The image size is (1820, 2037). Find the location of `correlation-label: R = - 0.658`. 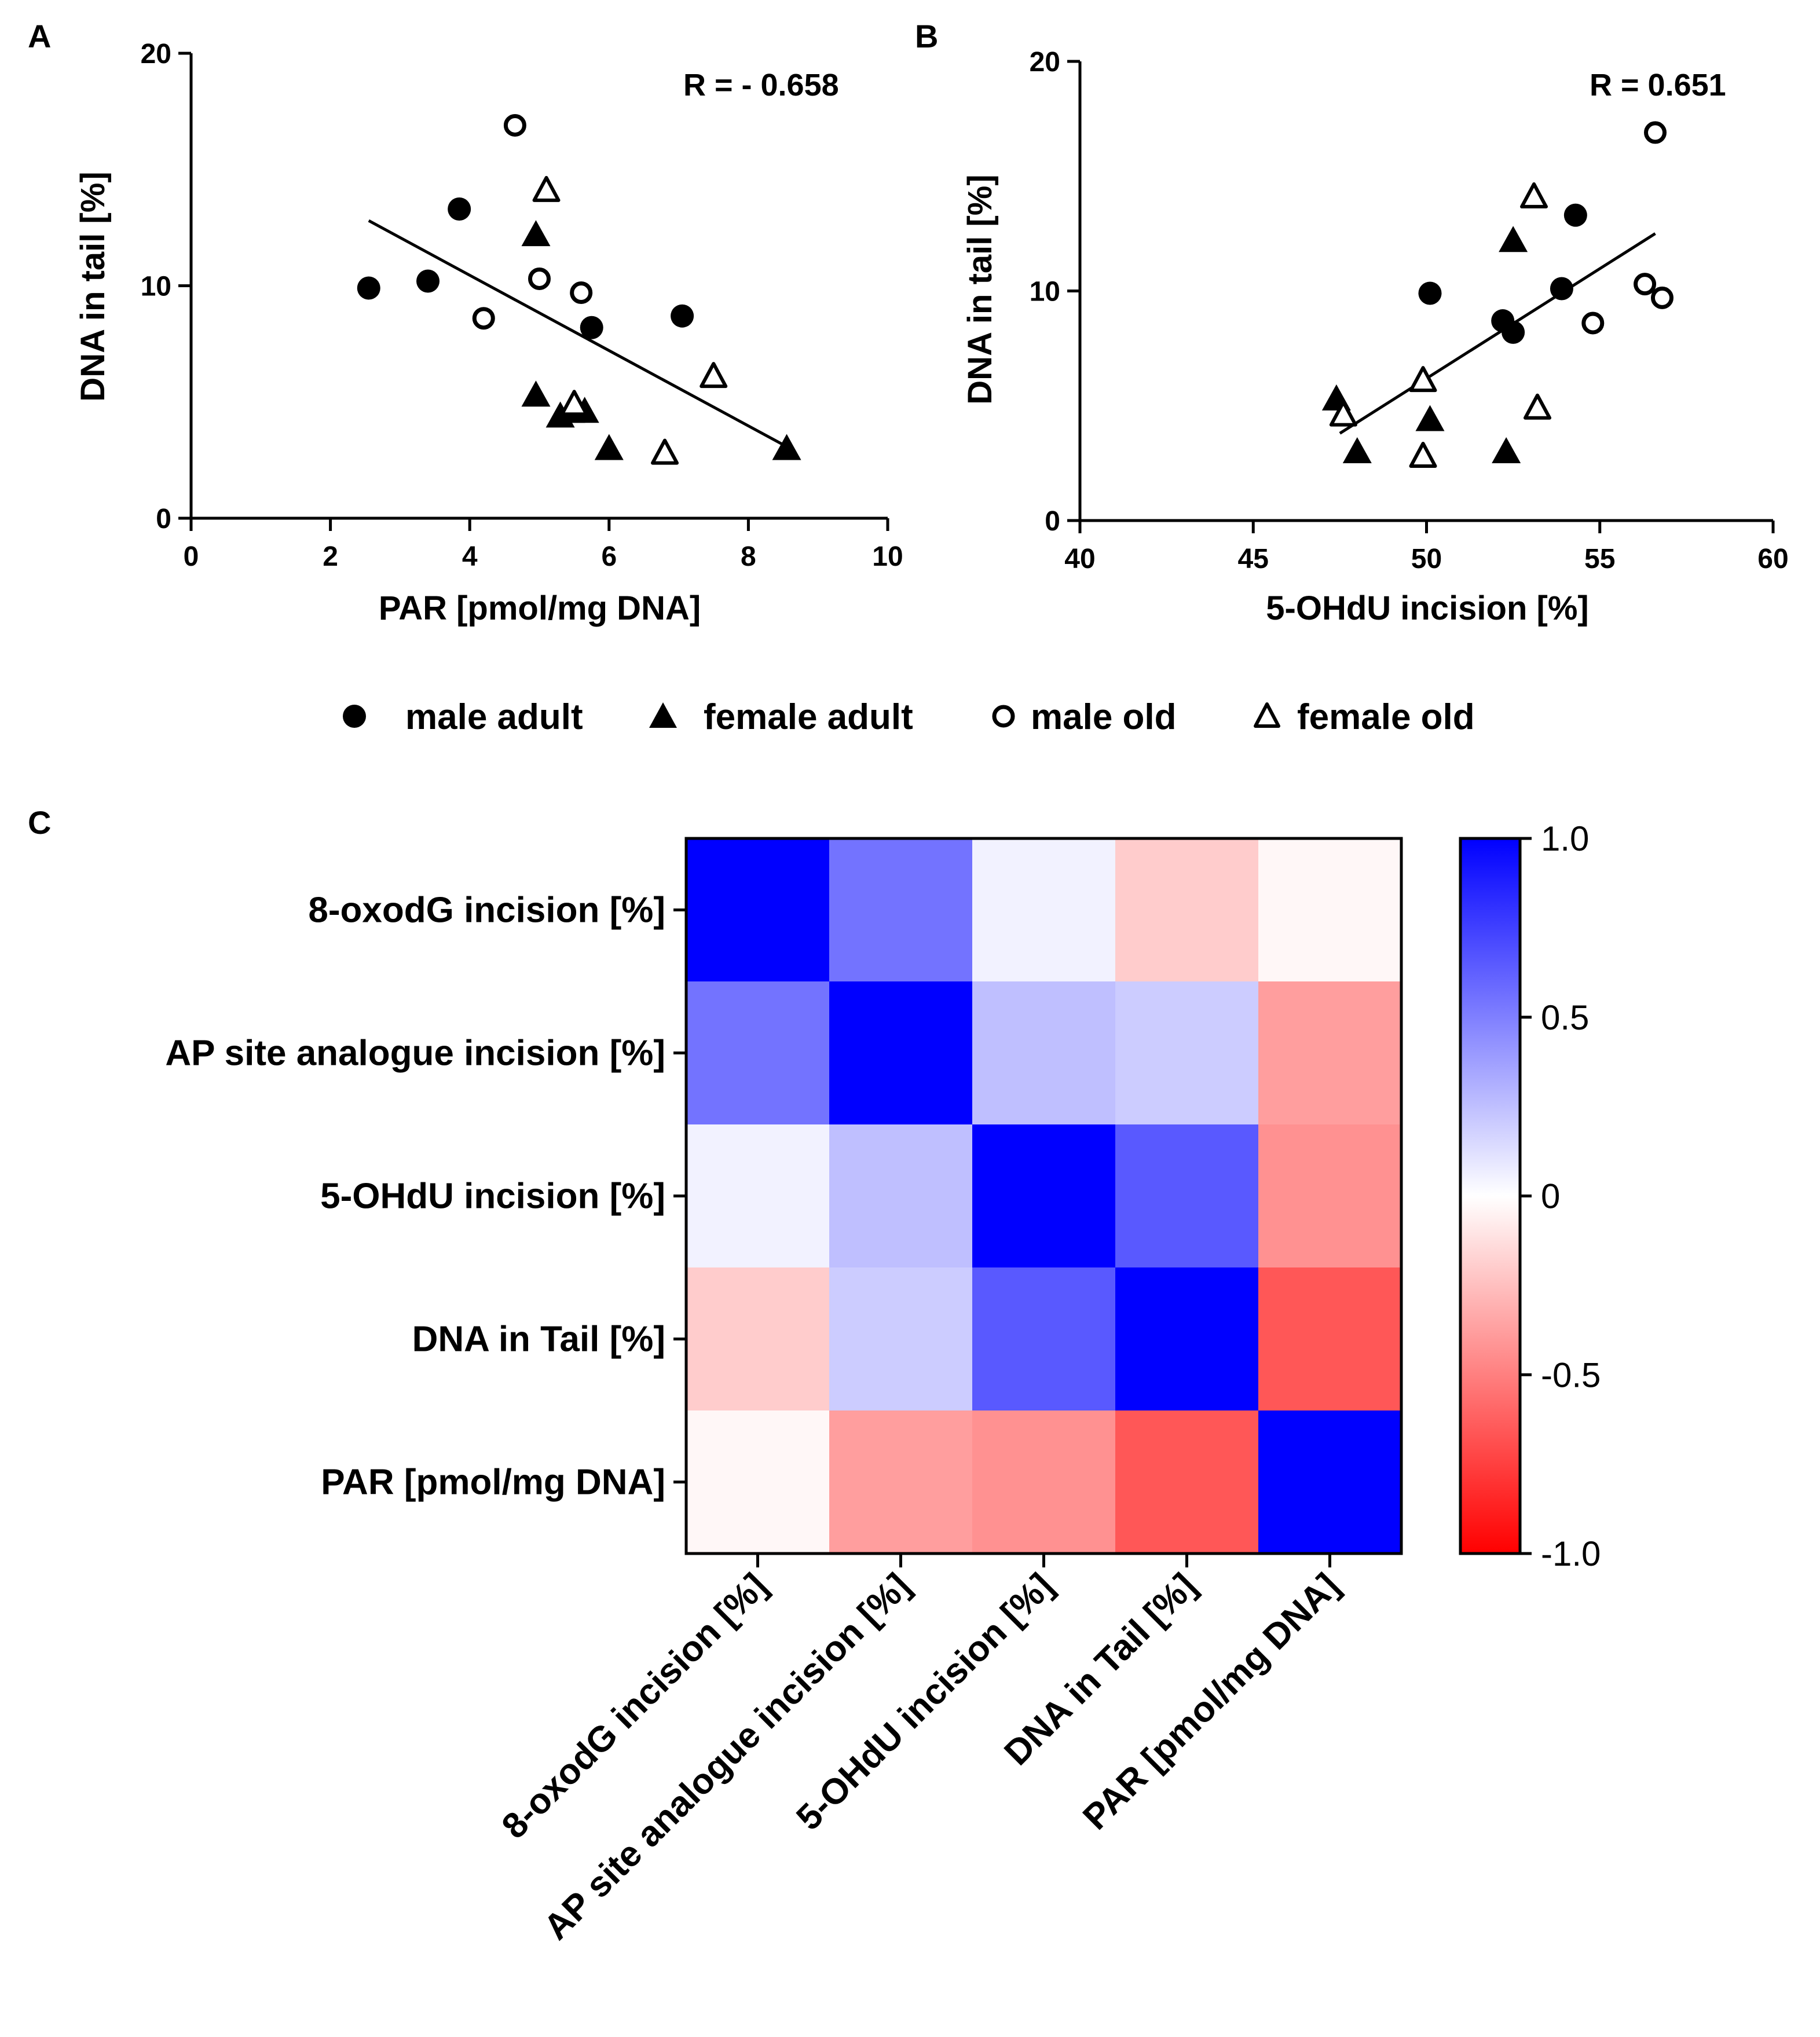

correlation-label: R = - 0.658 is located at coordinates (761, 85).